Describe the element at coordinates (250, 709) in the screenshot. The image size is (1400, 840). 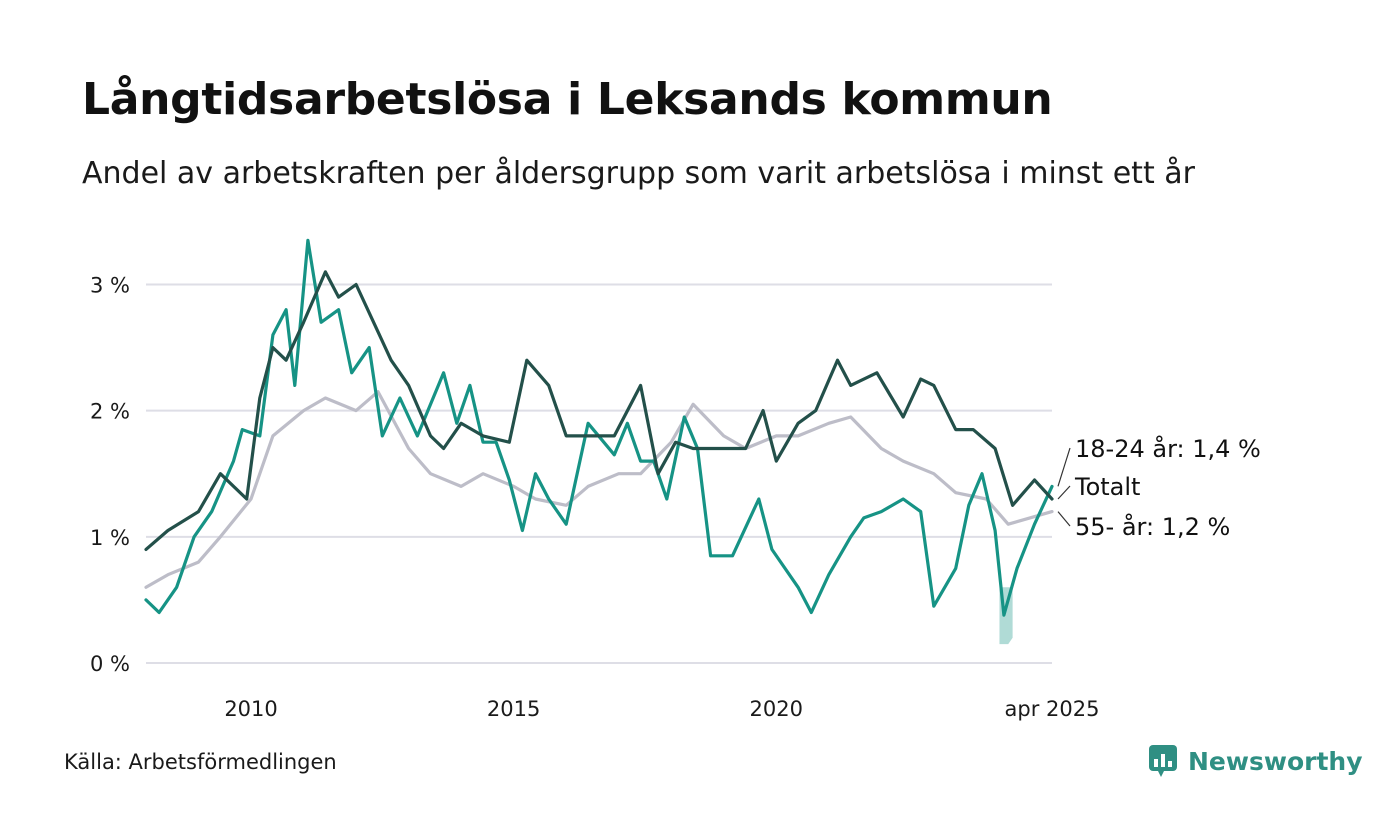
I see `x-tick-label: 2010` at that location.